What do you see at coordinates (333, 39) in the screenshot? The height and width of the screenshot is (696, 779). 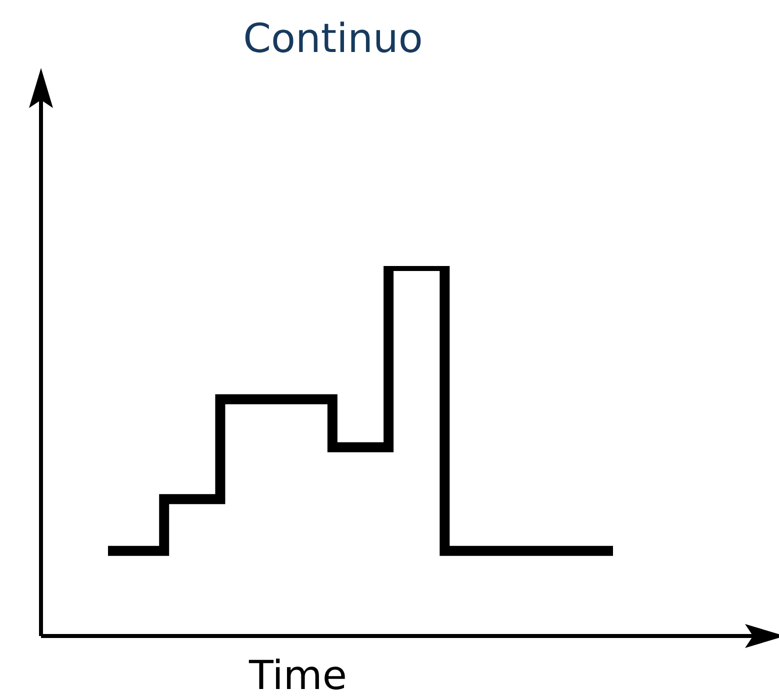 I see `chart-title: Continuo` at bounding box center [333, 39].